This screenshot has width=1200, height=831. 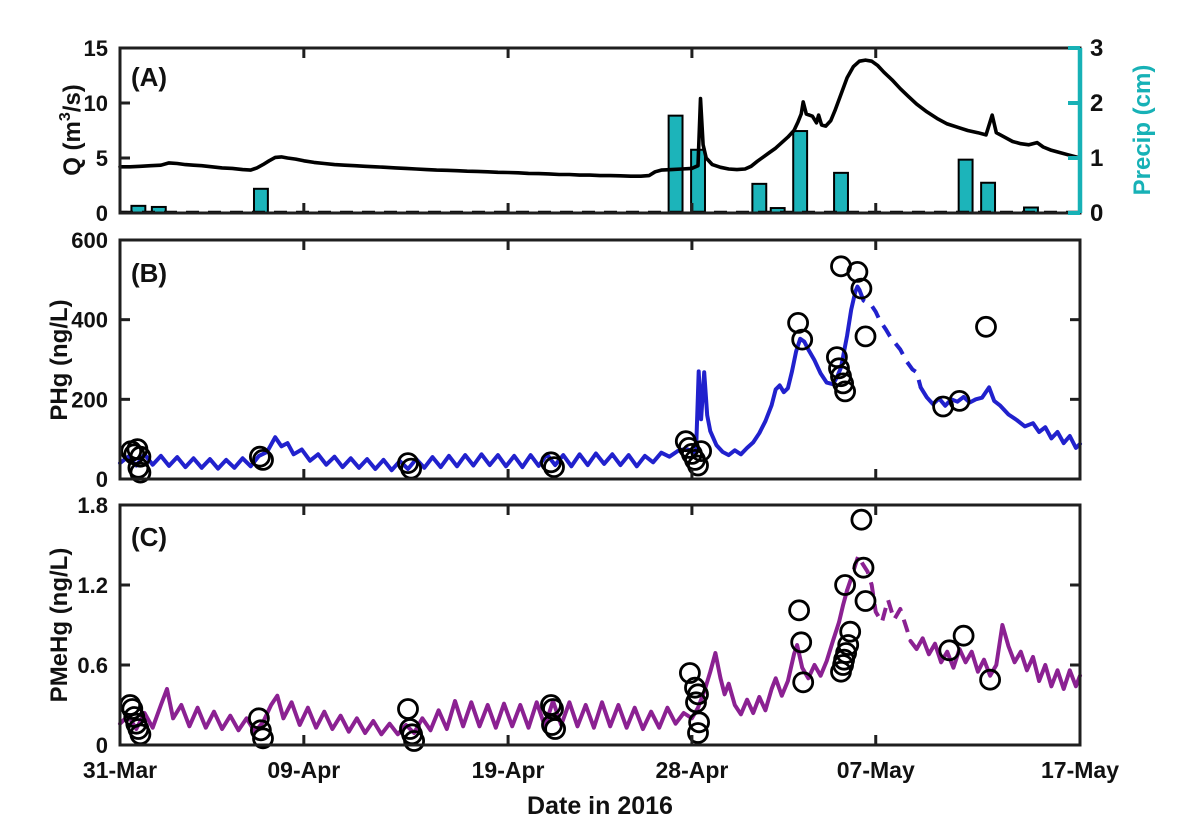 What do you see at coordinates (1096, 48) in the screenshot?
I see `precip-tick-label: 3` at bounding box center [1096, 48].